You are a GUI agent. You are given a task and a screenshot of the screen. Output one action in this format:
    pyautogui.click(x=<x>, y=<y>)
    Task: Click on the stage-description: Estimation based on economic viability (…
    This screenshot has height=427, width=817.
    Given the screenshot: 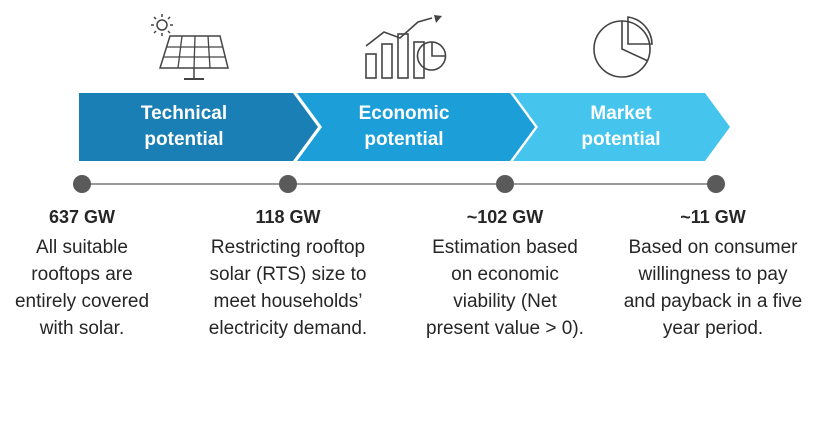 What is the action you would take?
    pyautogui.click(x=505, y=288)
    